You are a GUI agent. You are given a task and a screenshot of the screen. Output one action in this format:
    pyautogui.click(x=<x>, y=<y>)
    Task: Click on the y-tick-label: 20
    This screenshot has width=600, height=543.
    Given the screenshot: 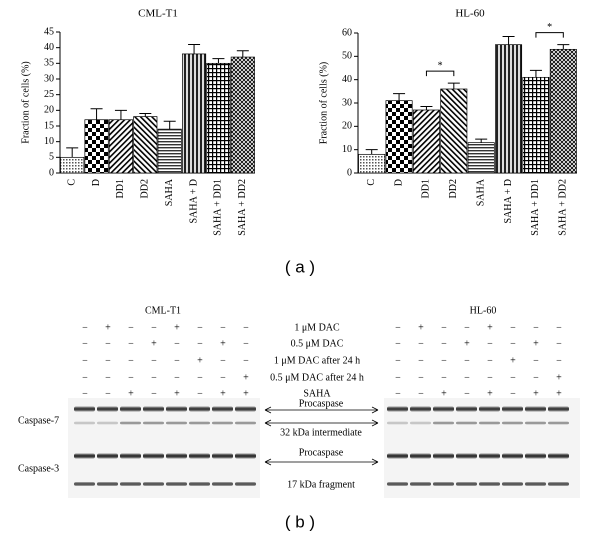 What is the action you would take?
    pyautogui.click(x=49, y=110)
    